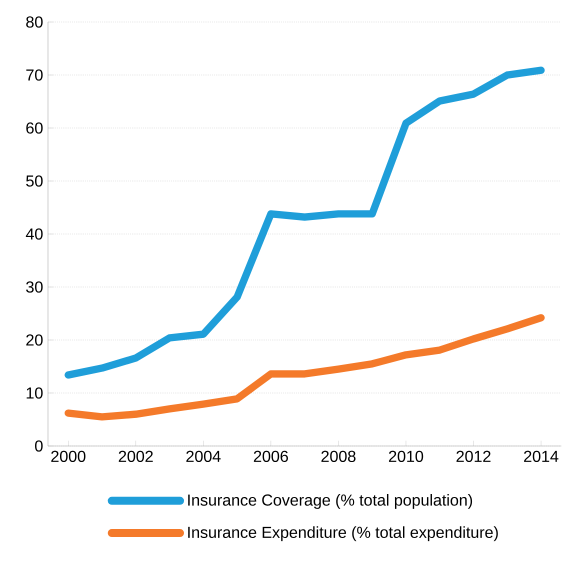 Image resolution: width=572 pixels, height=576 pixels. I want to click on legend-label: Insurance Expenditure (% total expenditure), so click(343, 534).